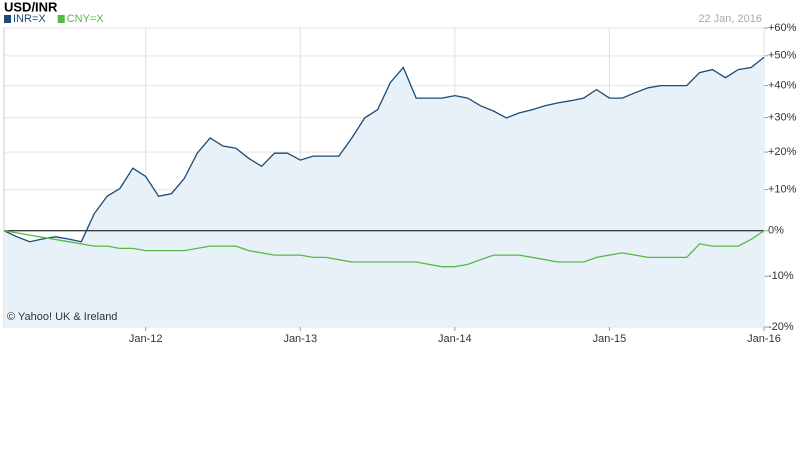 The width and height of the screenshot is (800, 475). Describe the element at coordinates (776, 231) in the screenshot. I see `y-tick-label: 0%` at that location.